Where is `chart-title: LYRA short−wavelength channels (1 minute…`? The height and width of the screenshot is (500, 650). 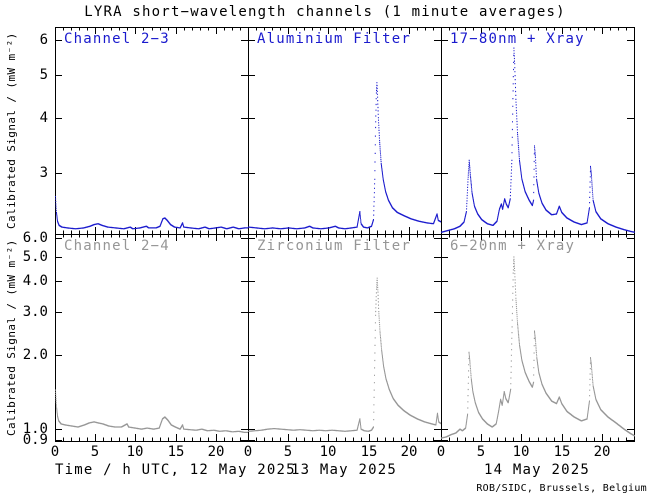 chart-title: LYRA short−wavelength channels (1 minute… is located at coordinates (325, 12).